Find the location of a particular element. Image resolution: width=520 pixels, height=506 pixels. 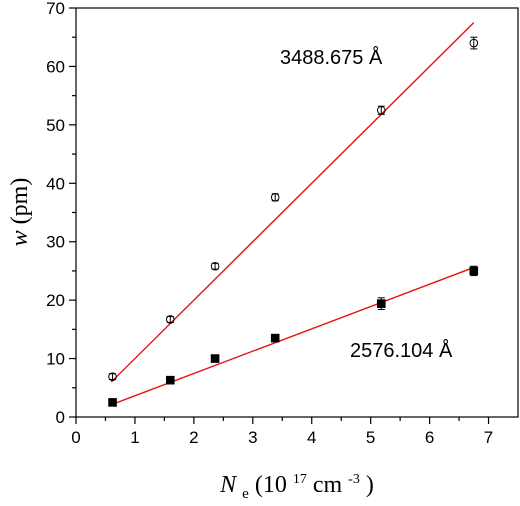

x-tick-label: 0 is located at coordinates (75, 437).